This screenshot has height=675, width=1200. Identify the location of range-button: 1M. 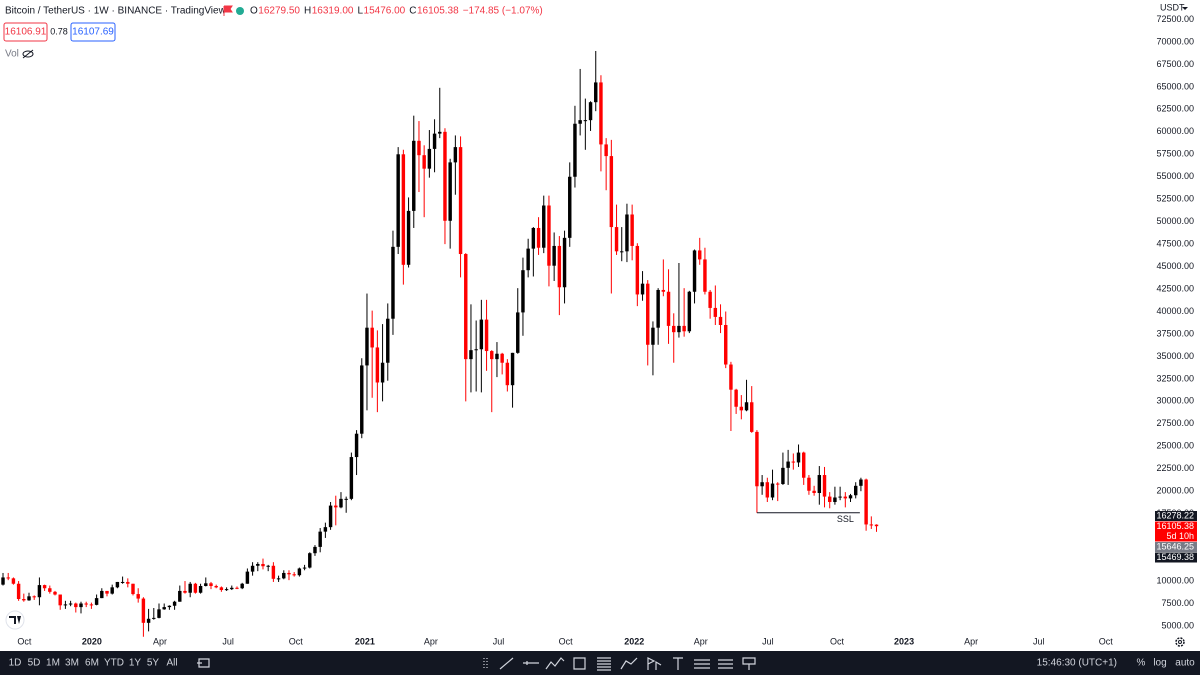
(53, 663).